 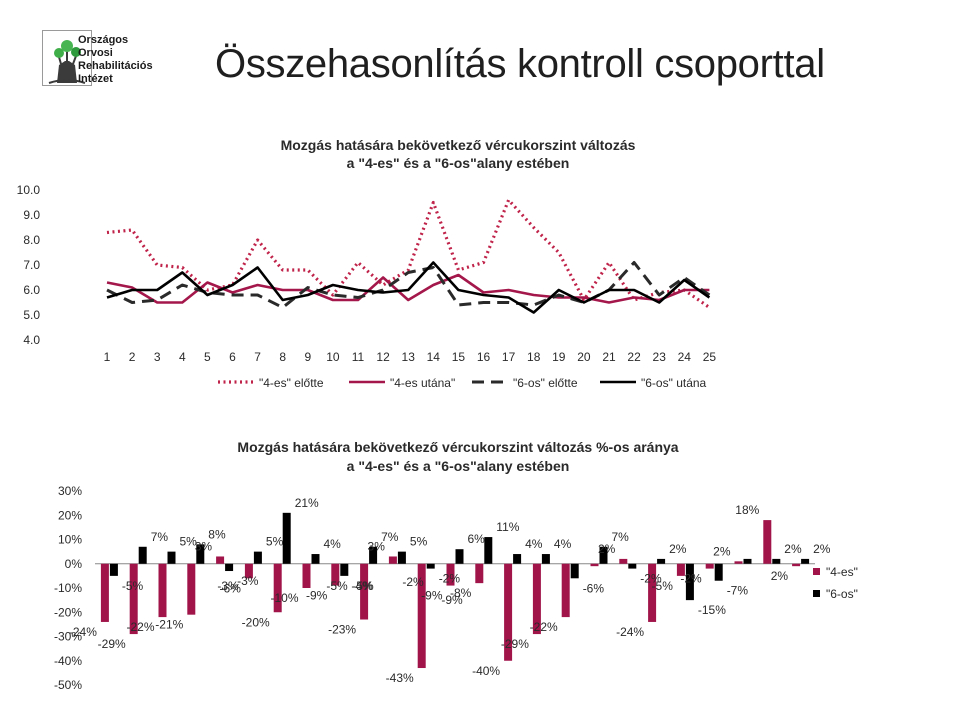 I want to click on bar-data-label: 4%, so click(x=333, y=544).